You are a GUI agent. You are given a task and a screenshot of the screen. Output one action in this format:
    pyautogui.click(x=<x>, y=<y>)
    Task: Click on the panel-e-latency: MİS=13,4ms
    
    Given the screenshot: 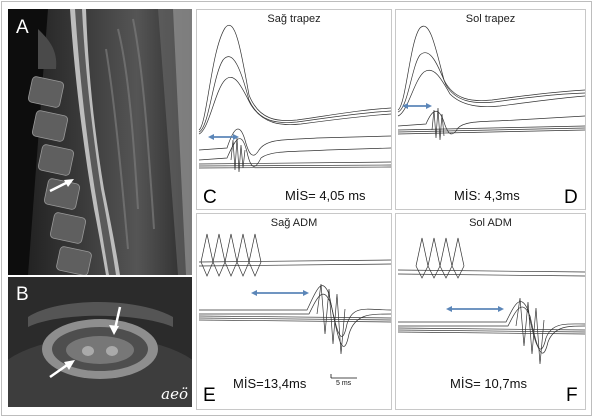 What is the action you would take?
    pyautogui.click(x=270, y=383)
    